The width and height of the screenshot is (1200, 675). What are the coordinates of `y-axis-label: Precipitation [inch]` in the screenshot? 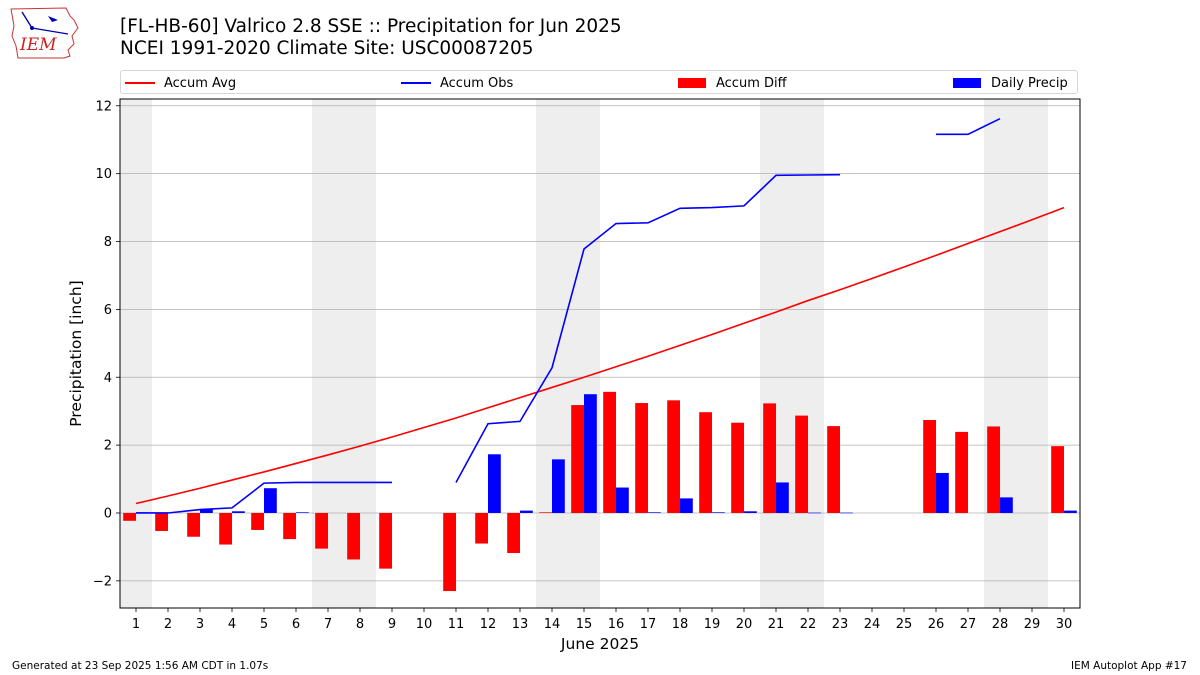 It's located at (76, 353).